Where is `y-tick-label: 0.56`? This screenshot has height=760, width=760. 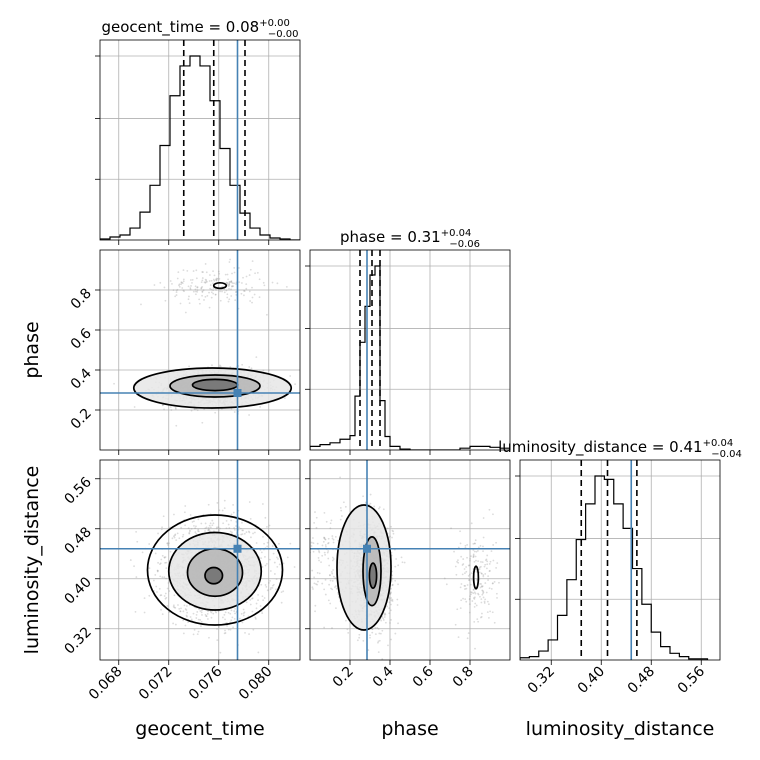
y-tick-label: 0.56 is located at coordinates (77, 490).